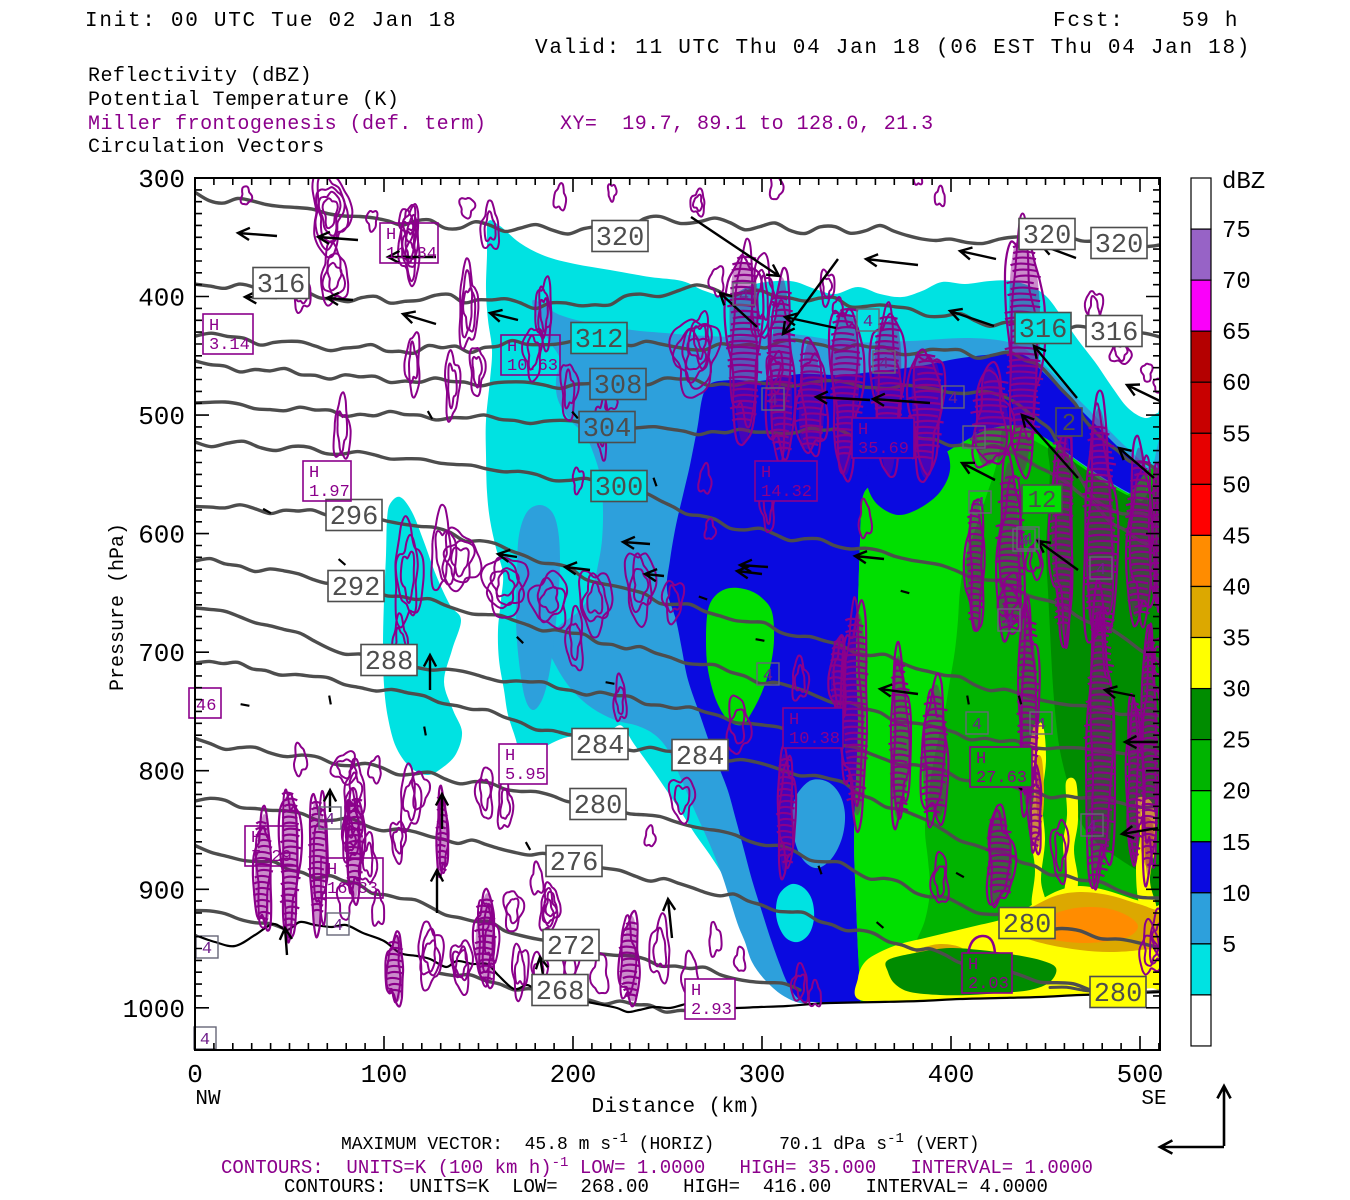 The width and height of the screenshot is (1350, 1200). I want to click on svg-text: Reflectivity (dBZ), so click(200, 76).